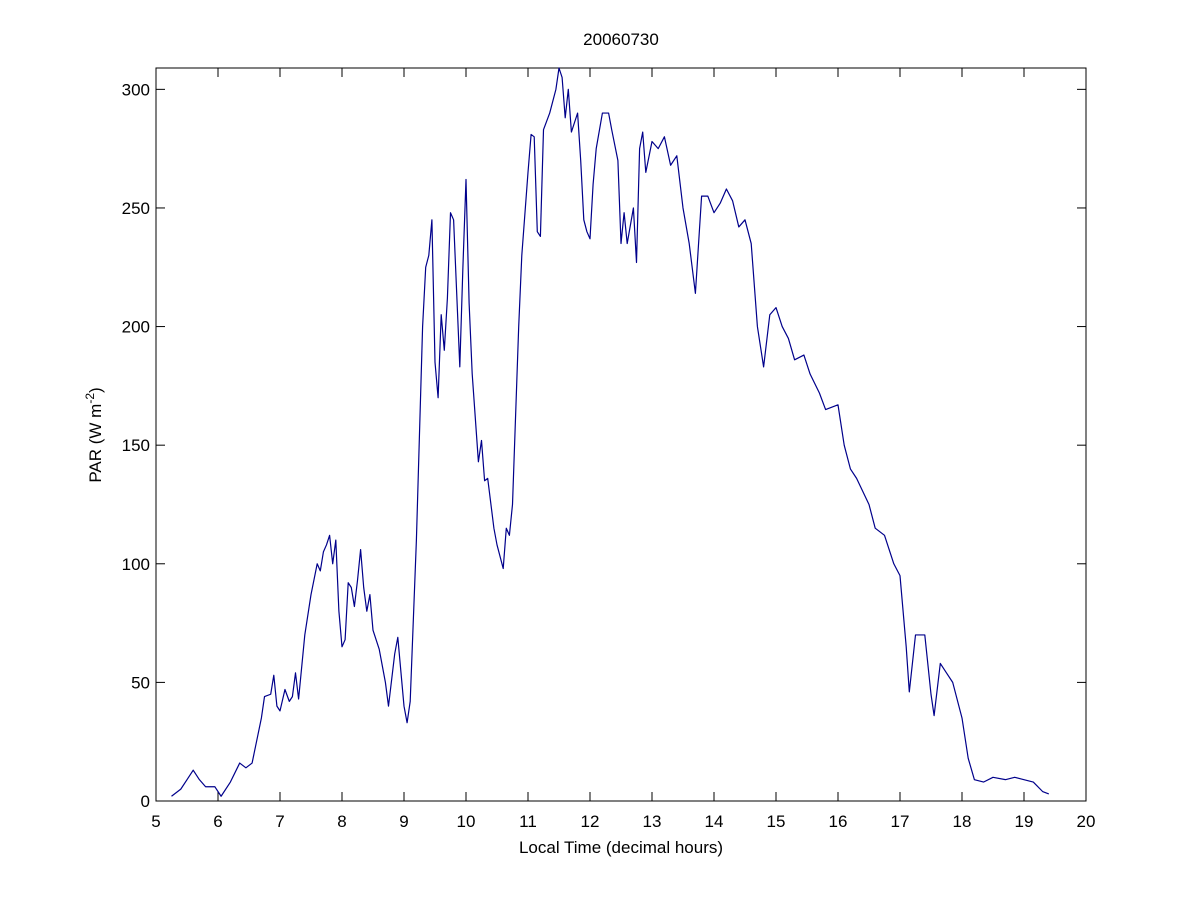 Image resolution: width=1200 pixels, height=900 pixels. What do you see at coordinates (1024, 821) in the screenshot?
I see `x-tick-label: 19` at bounding box center [1024, 821].